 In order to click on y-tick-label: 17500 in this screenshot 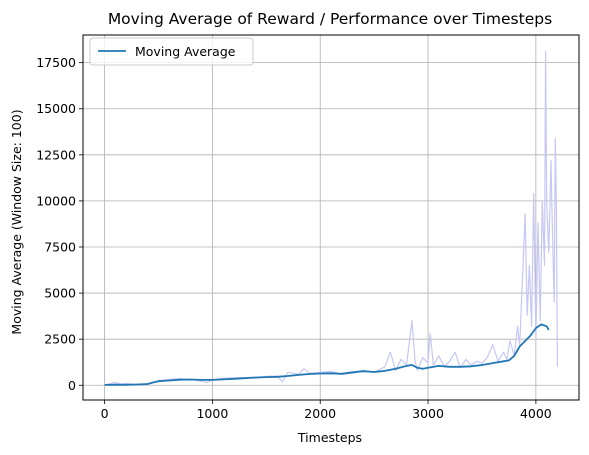, I will do `click(56, 62)`.